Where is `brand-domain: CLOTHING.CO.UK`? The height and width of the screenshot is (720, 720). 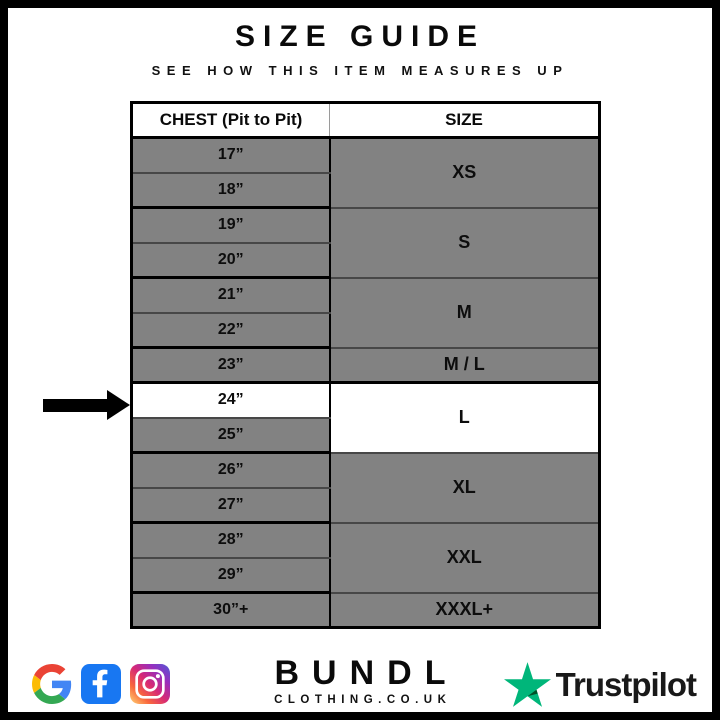
brand-domain: CLOTHING.CO.UK is located at coordinates (363, 700).